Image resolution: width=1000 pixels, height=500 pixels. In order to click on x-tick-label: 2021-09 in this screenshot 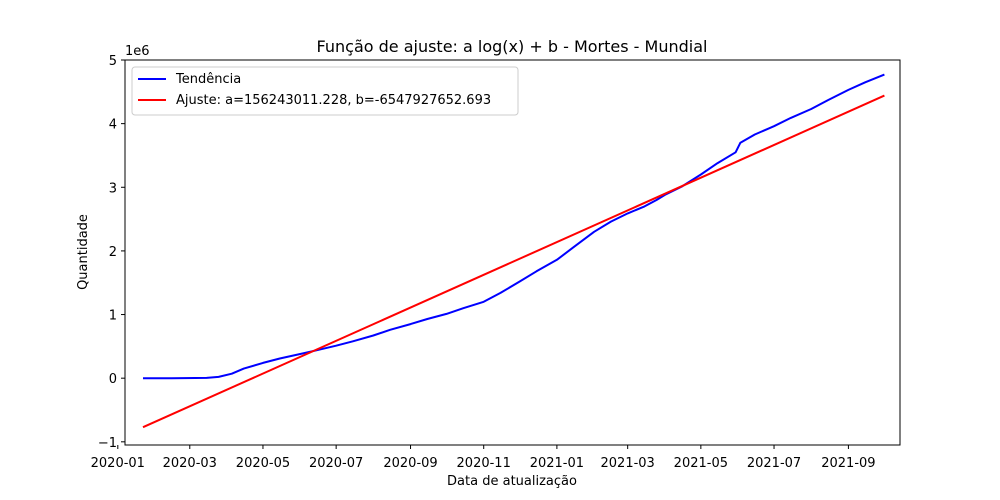, I will do `click(848, 463)`.